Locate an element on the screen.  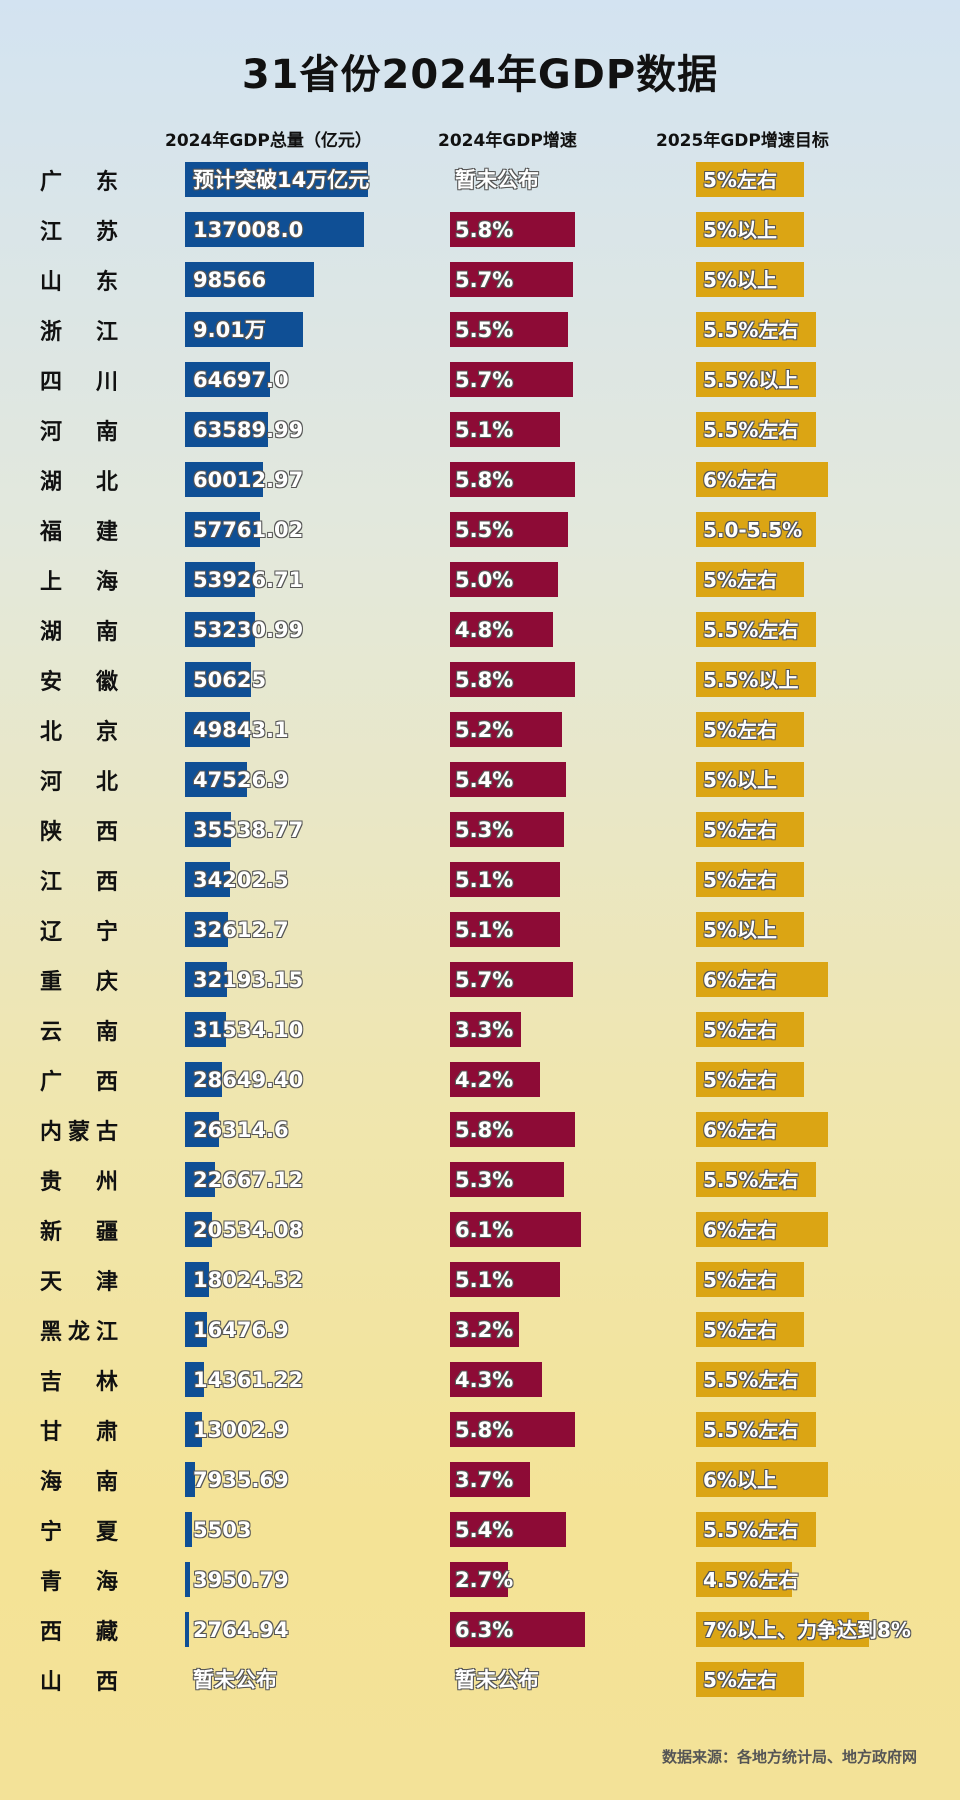
province-name: 辽宁 is located at coordinates (79, 930).